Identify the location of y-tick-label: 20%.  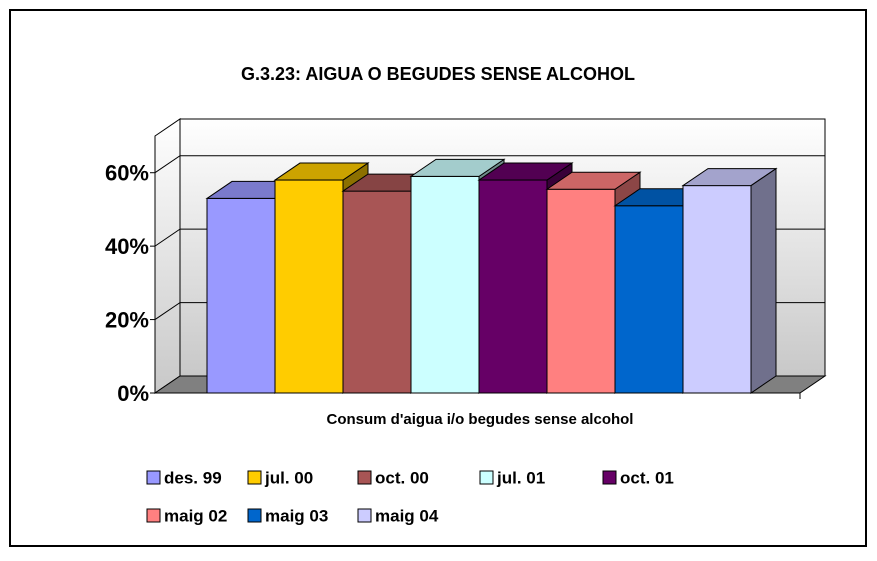
(127, 319).